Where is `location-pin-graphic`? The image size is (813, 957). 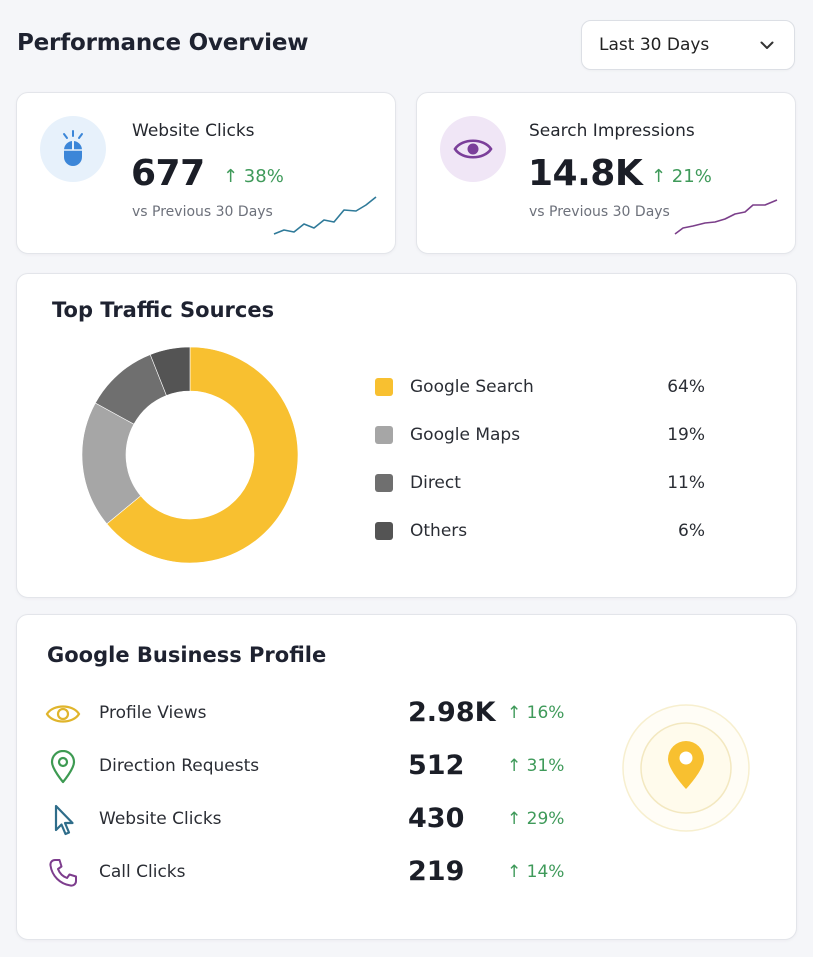 location-pin-graphic is located at coordinates (686, 768).